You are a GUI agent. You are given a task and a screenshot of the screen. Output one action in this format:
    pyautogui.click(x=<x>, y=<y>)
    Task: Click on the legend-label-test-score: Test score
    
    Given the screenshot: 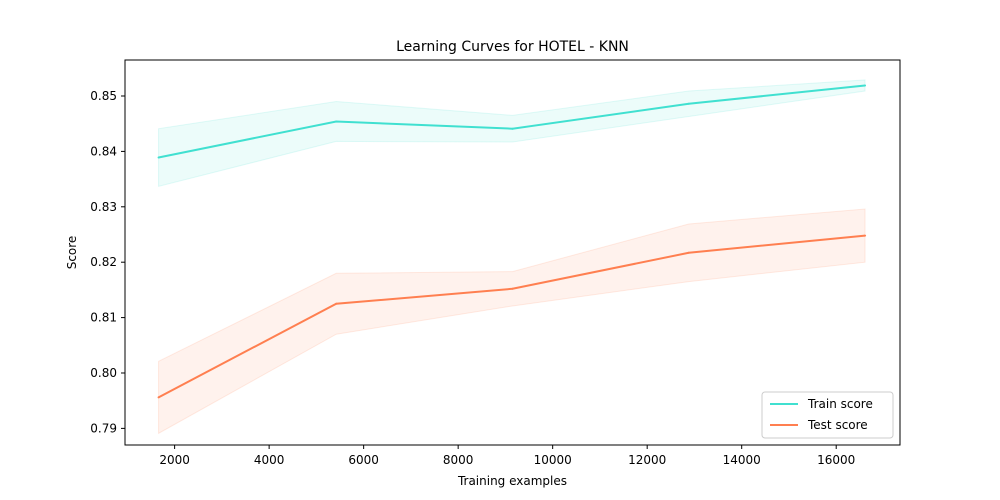 What is the action you would take?
    pyautogui.click(x=837, y=425)
    